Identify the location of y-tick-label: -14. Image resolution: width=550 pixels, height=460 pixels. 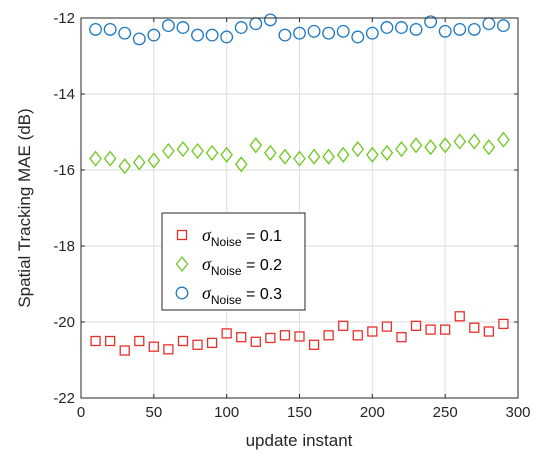
(64, 94).